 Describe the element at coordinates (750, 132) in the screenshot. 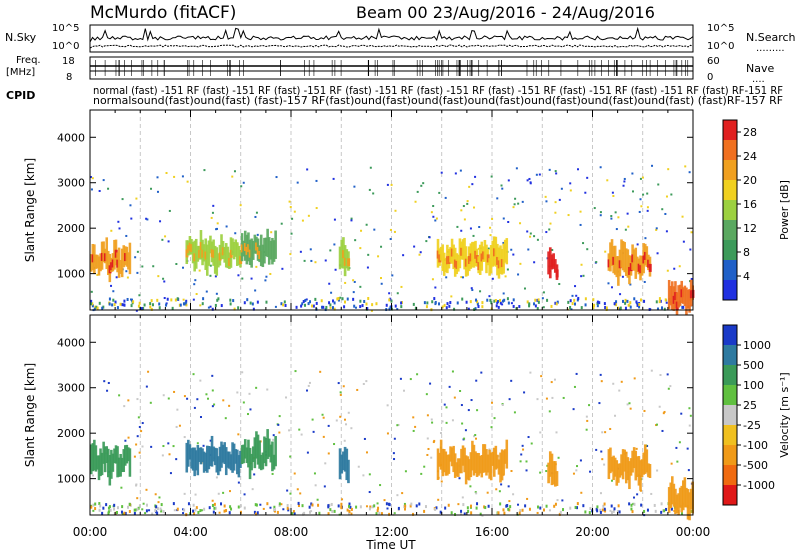

I see `colorbar-tick-label: 28` at that location.